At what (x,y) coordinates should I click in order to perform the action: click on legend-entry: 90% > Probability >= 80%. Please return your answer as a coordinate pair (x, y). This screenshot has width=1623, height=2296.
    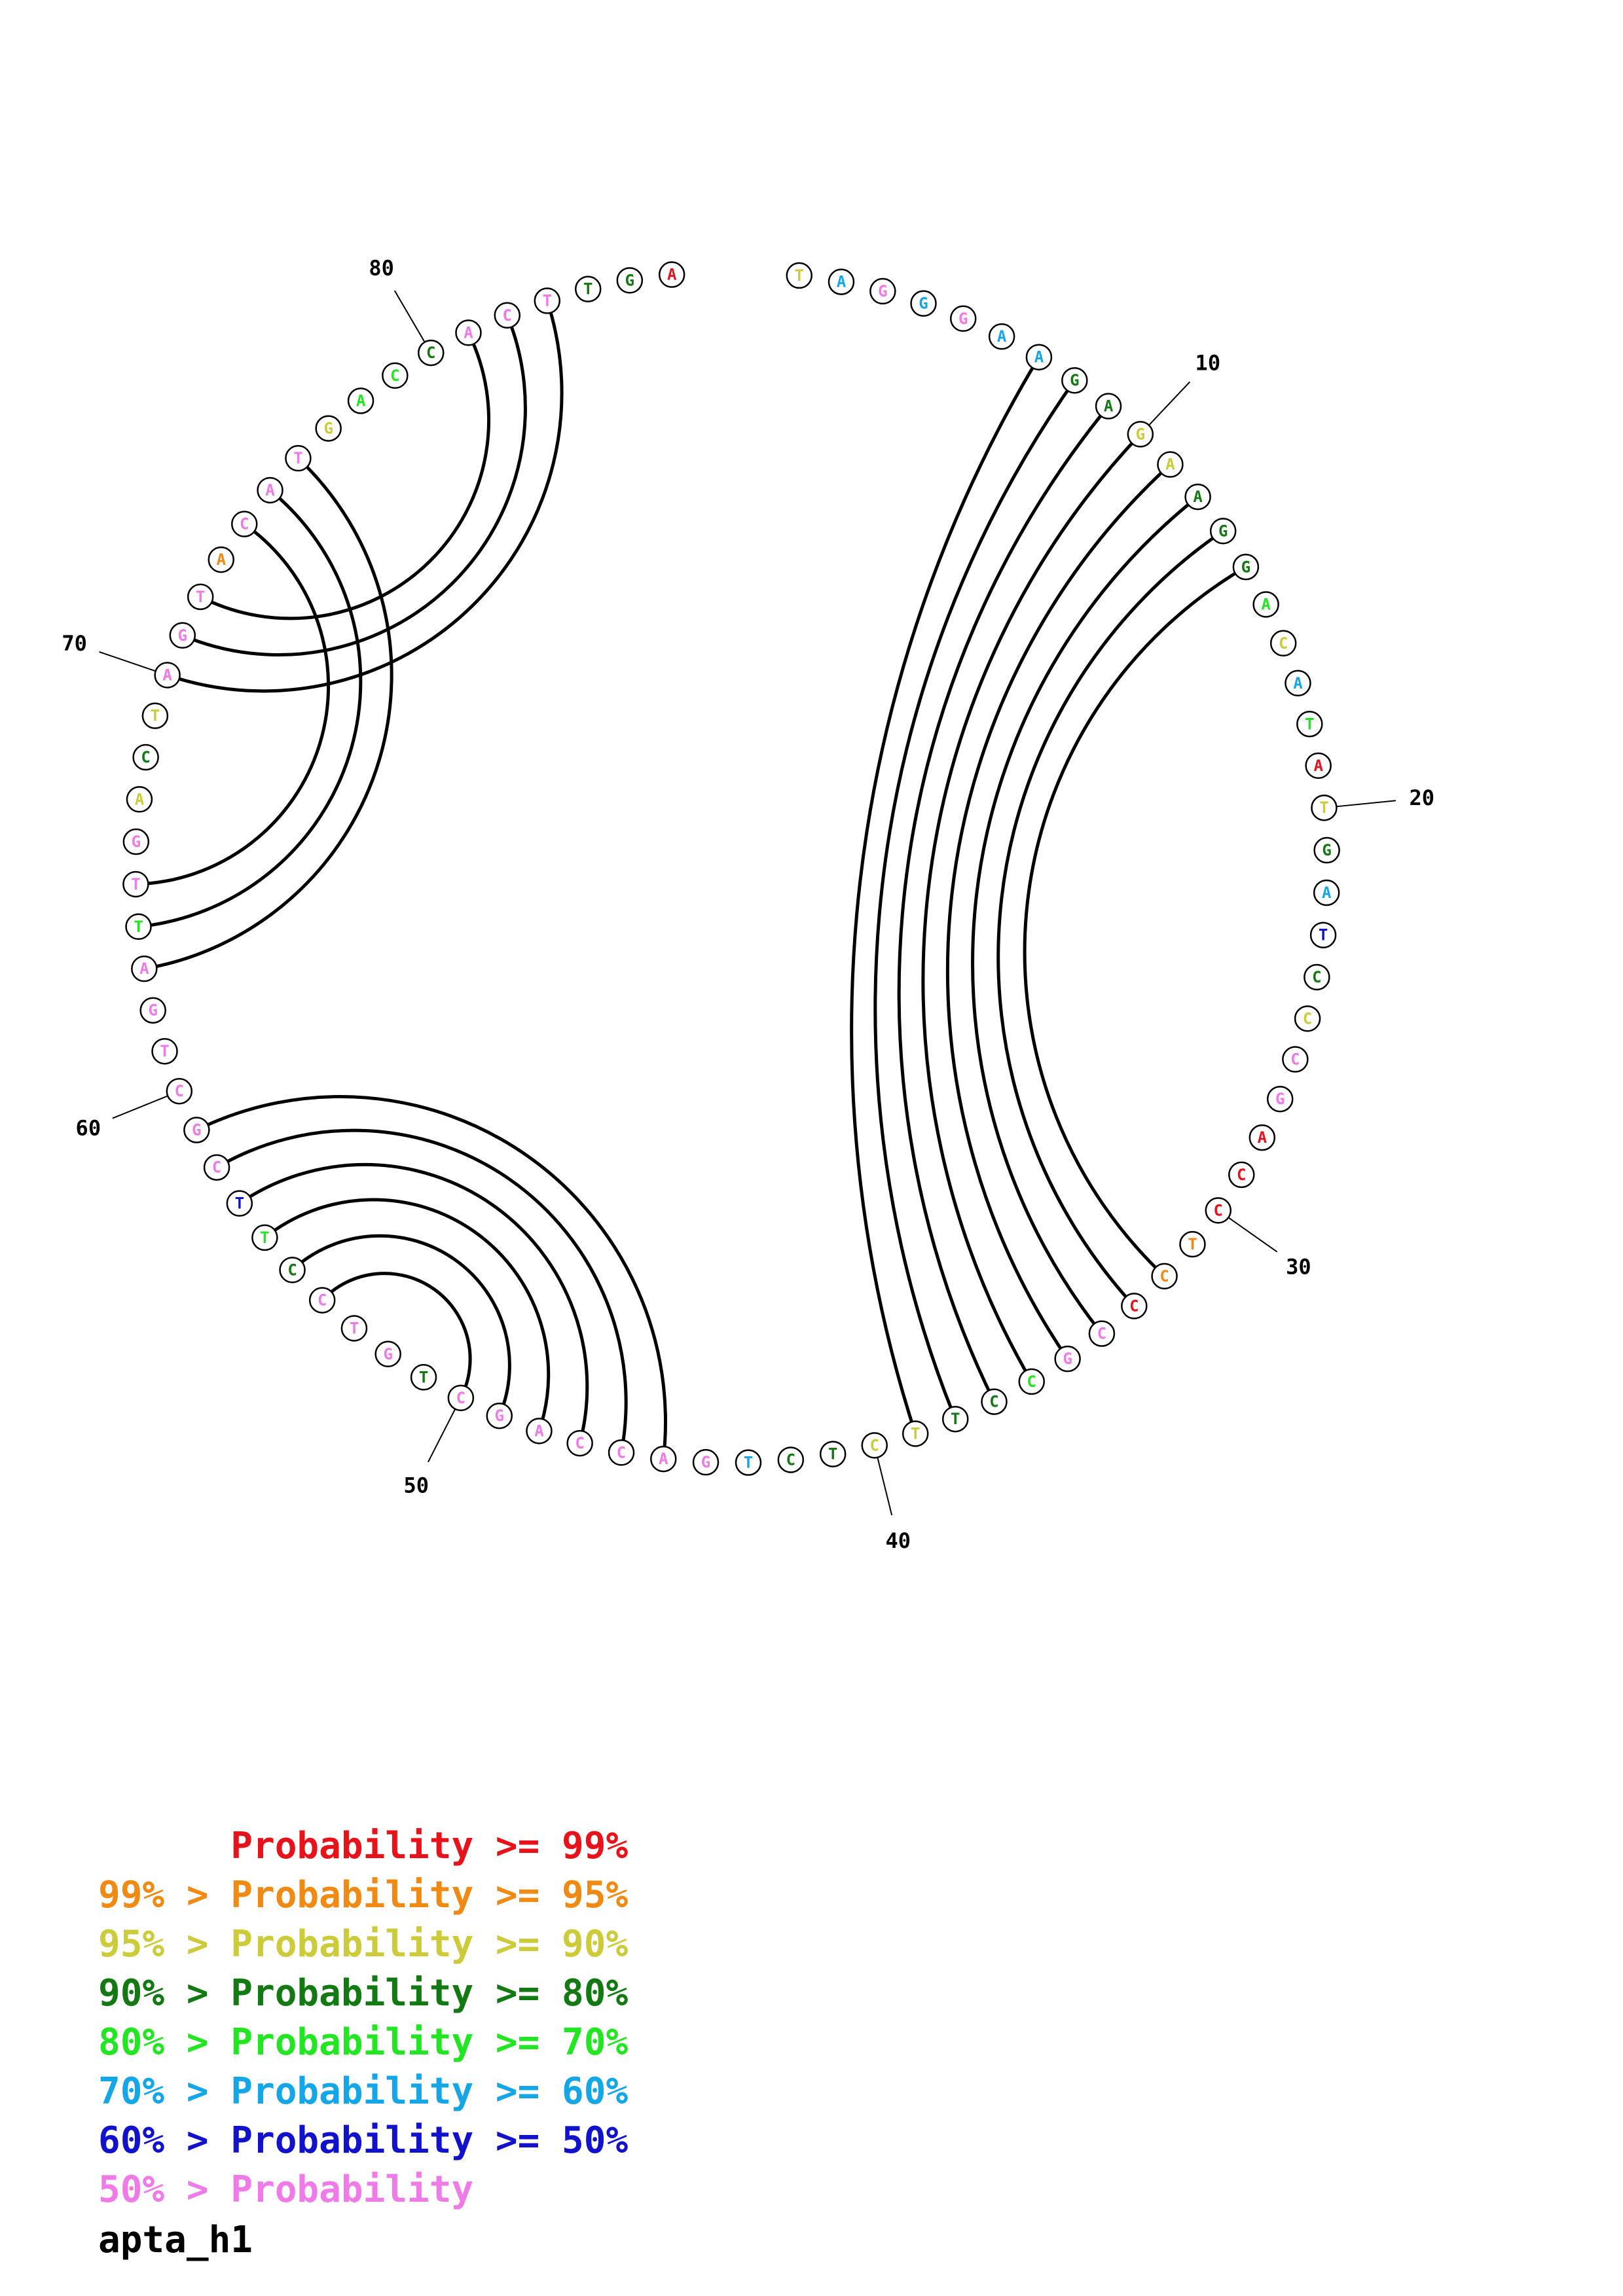
    Looking at the image, I should click on (363, 1994).